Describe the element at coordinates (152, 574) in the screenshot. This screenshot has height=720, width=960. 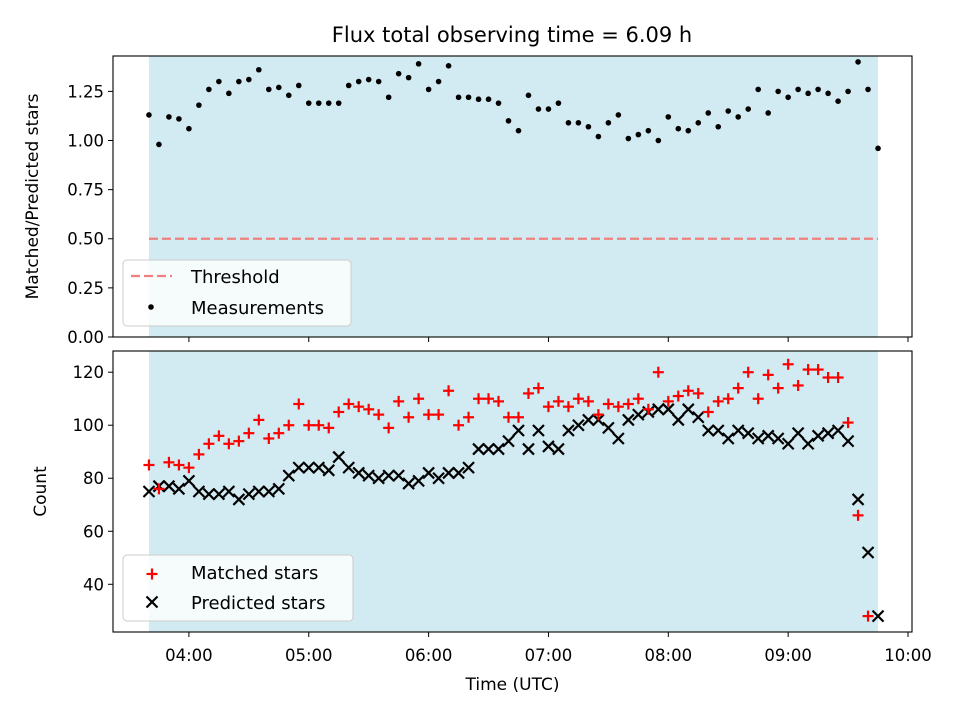
I see `legend-matched-symbol` at that location.